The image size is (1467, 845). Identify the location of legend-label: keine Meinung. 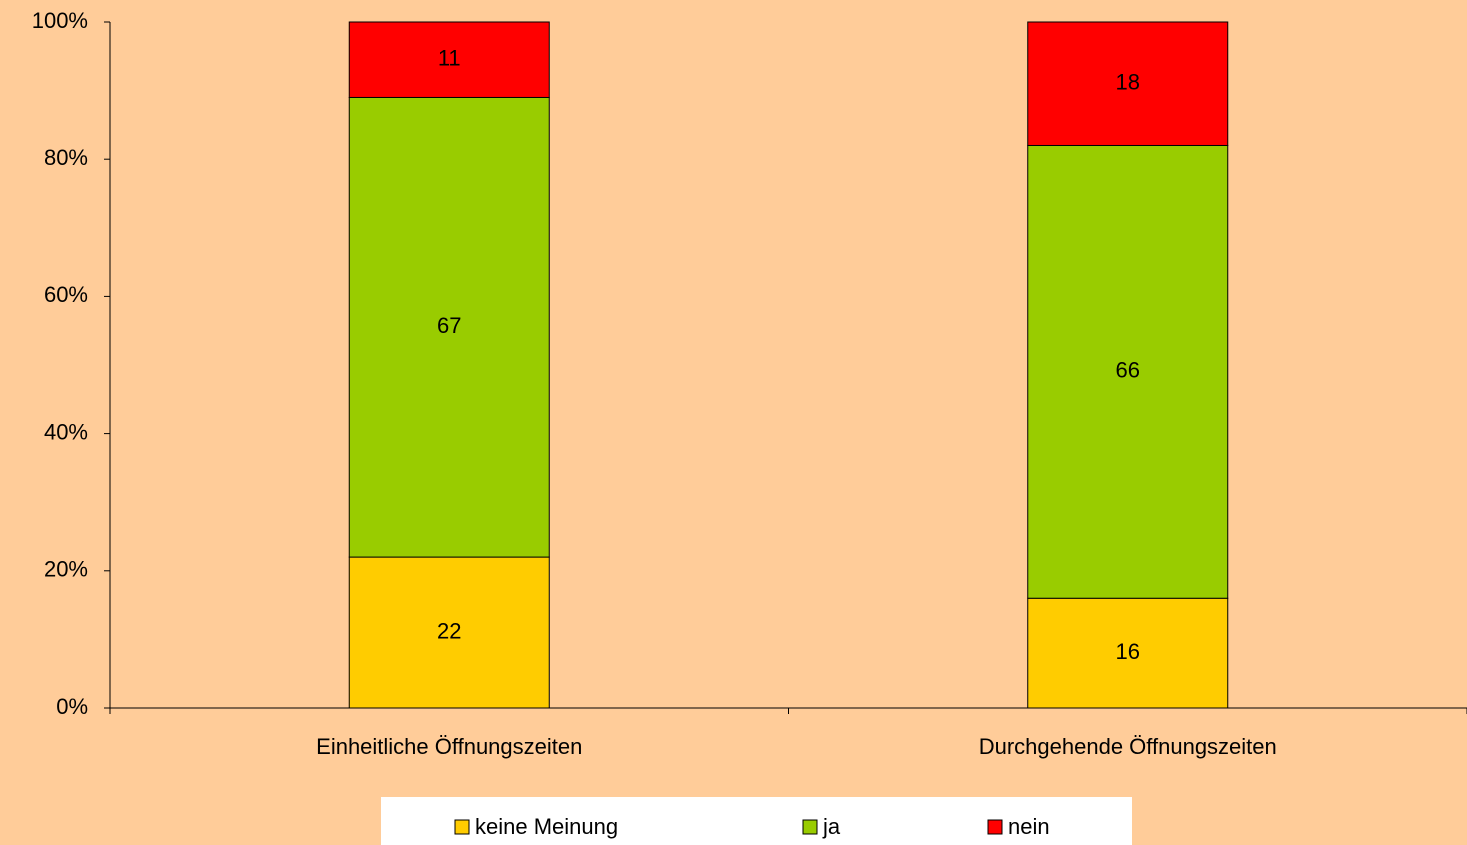
(546, 826).